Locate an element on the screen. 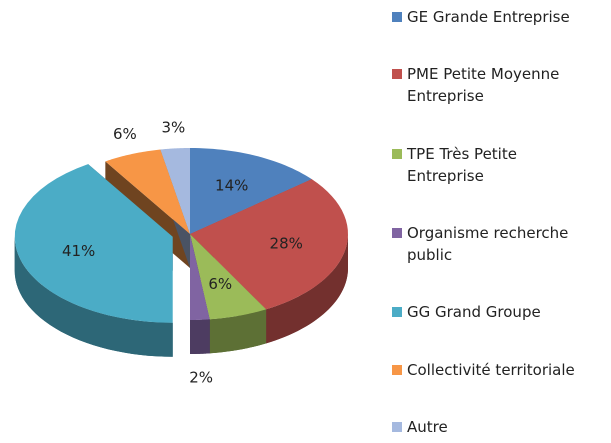  legend-label: Collectivité territoriale is located at coordinates (491, 369).